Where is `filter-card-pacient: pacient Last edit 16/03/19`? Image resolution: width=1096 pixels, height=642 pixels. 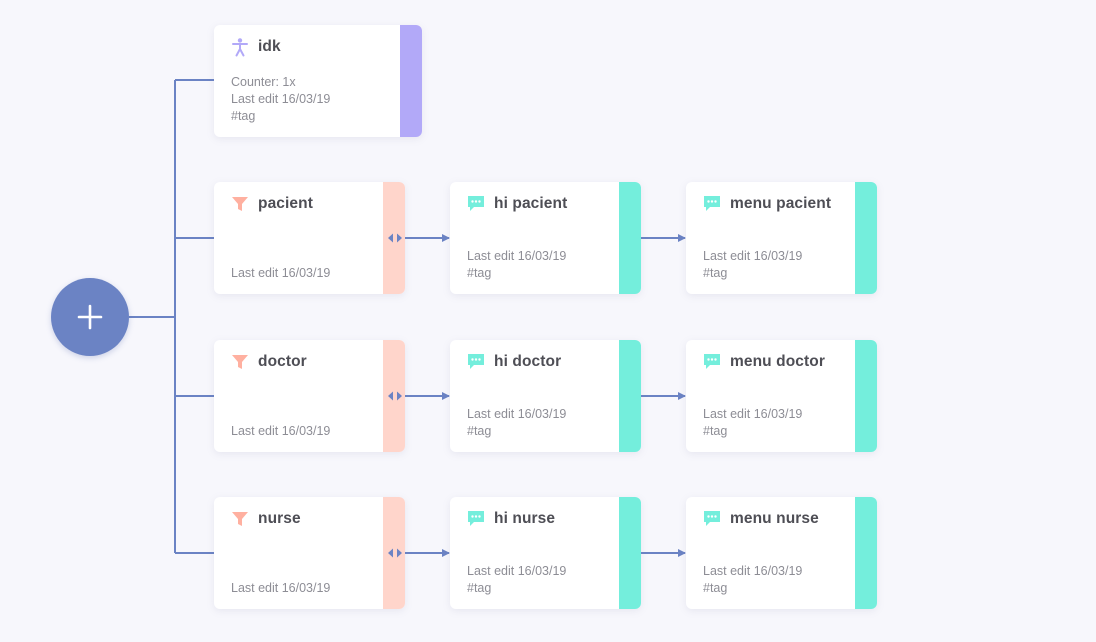
filter-card-pacient: pacient Last edit 16/03/19 is located at coordinates (309, 238).